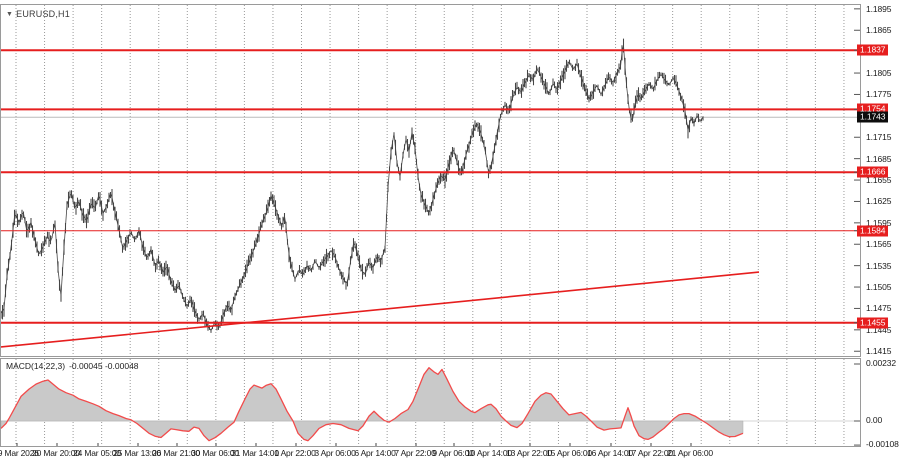  Describe the element at coordinates (879, 73) in the screenshot. I see `price-tick-label: 1.1805` at that location.